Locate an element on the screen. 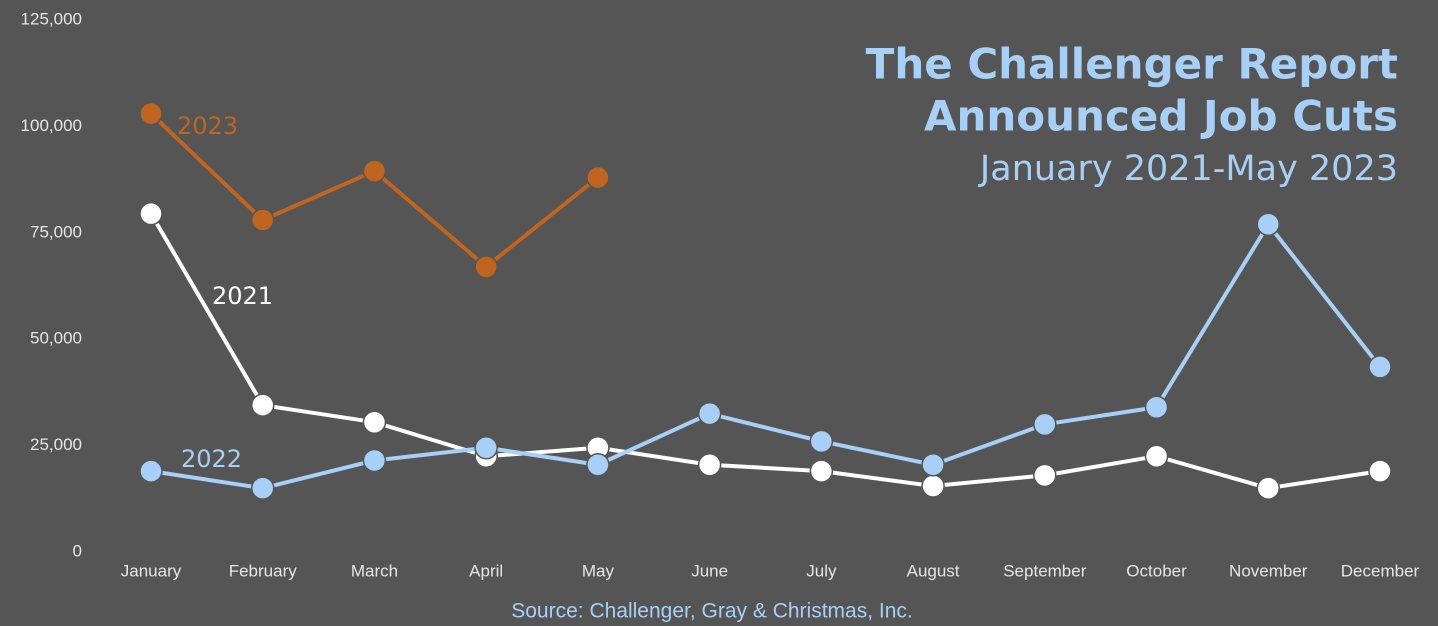  y-tick-label: 0 is located at coordinates (77, 550).